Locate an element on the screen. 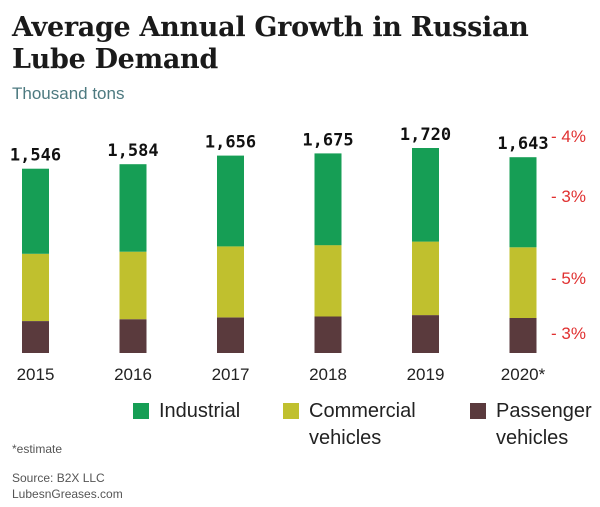  legend-label-industrial: Industrial is located at coordinates (200, 411).